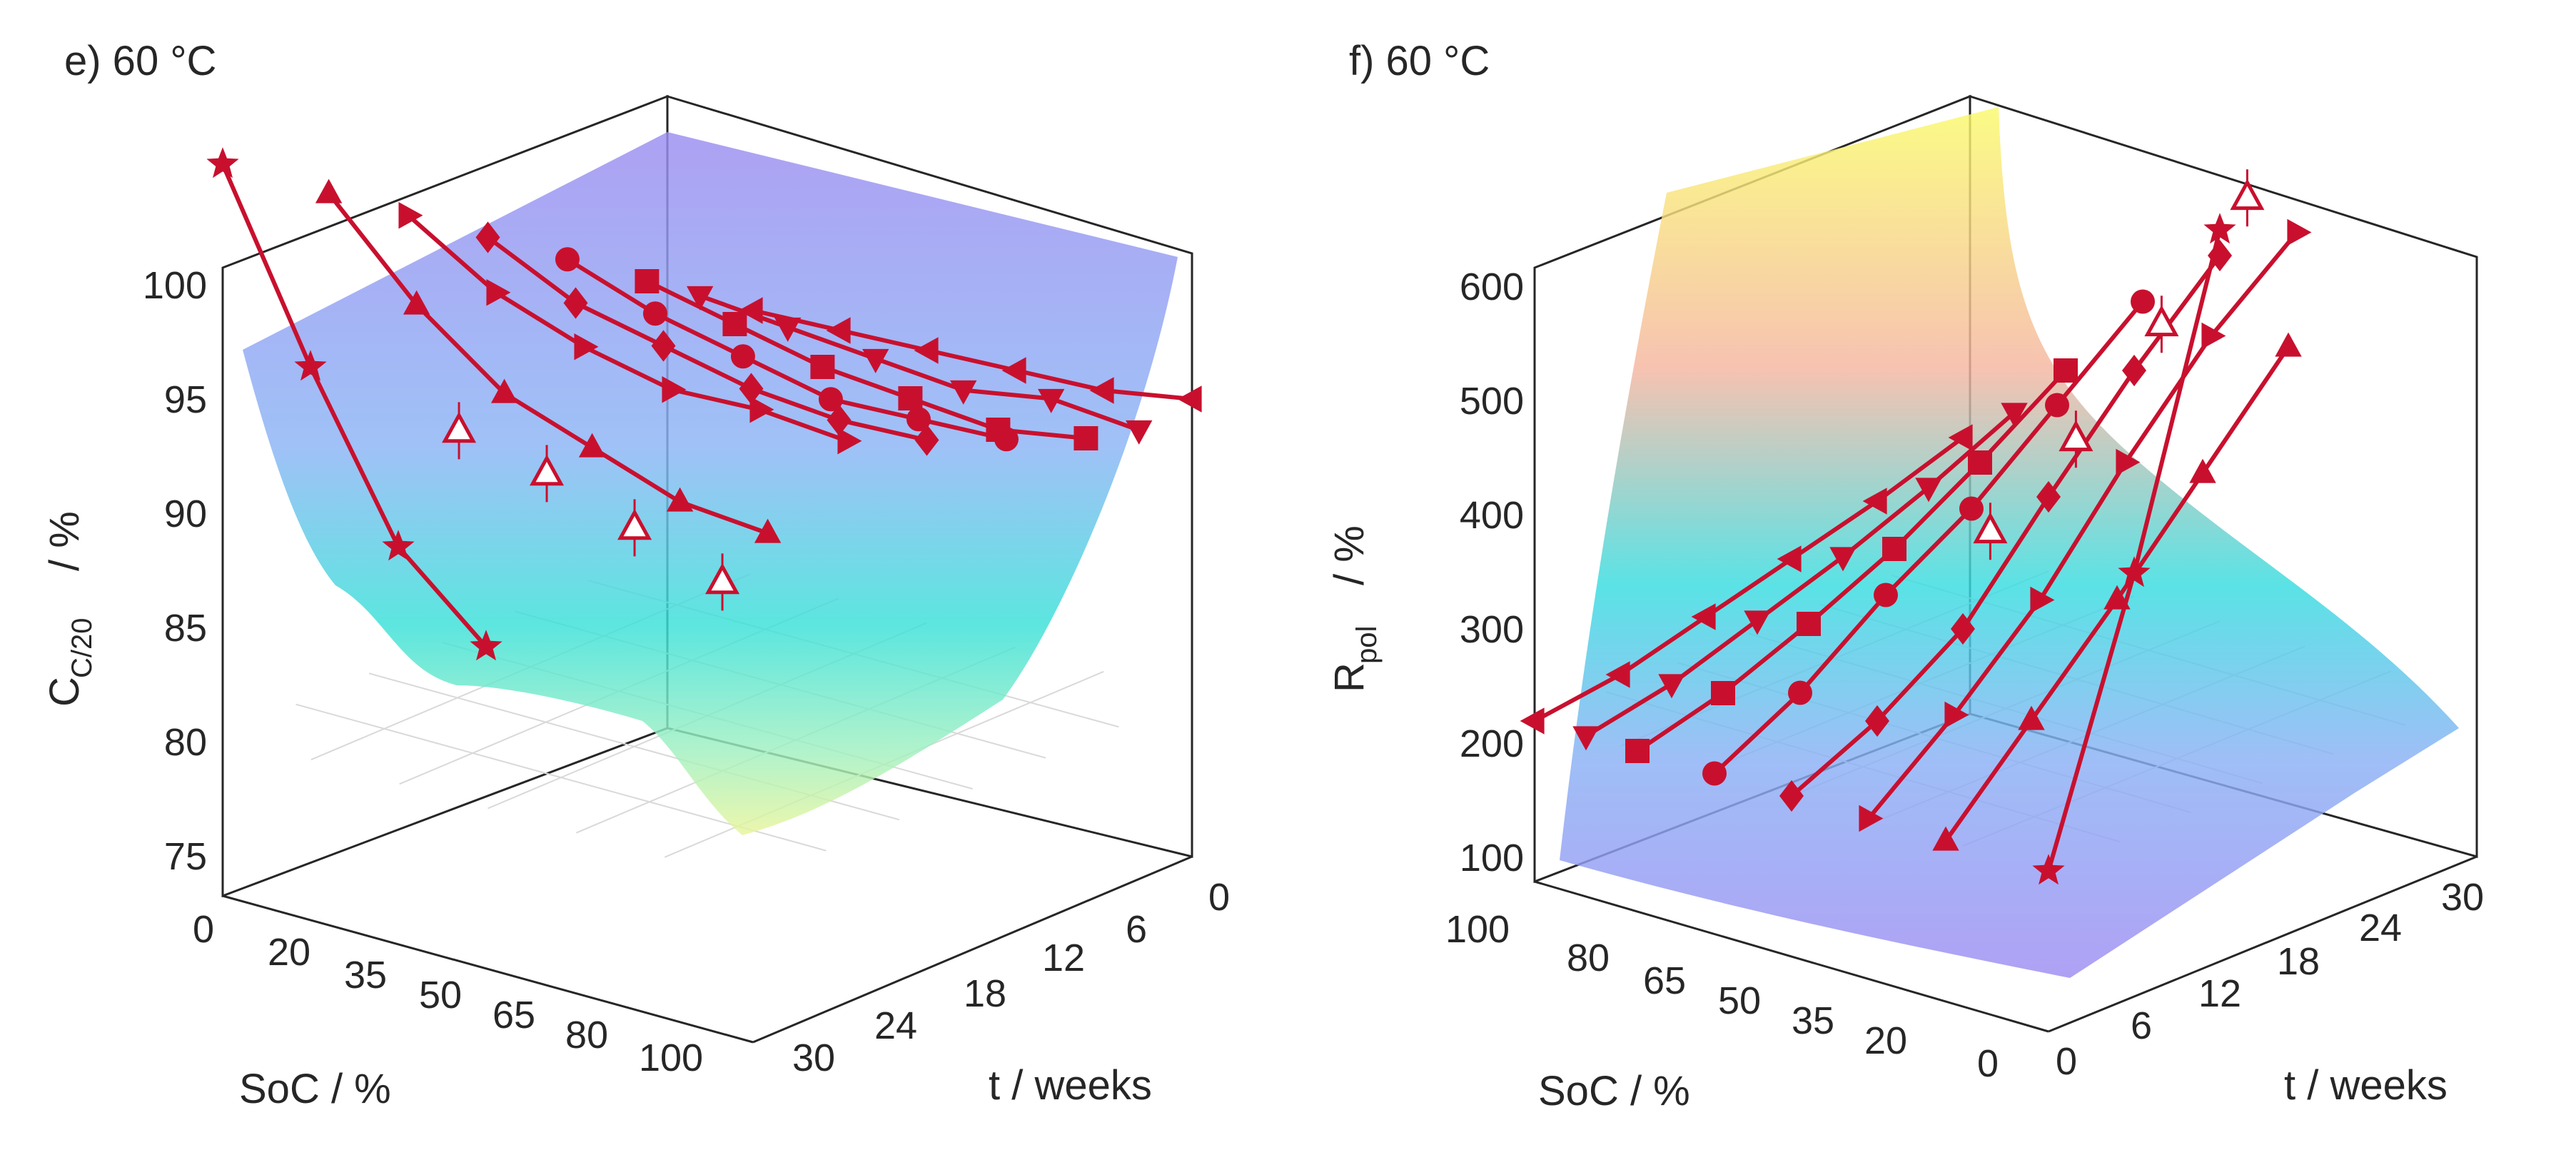 This screenshot has width=2576, height=1150. Describe the element at coordinates (1492, 572) in the screenshot. I see `panel-f-z-ticks: 100 200 300 400 500 600` at that location.